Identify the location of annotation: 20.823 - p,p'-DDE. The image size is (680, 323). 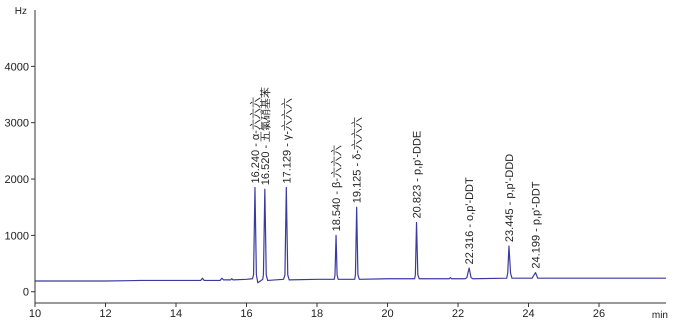
(418, 174).